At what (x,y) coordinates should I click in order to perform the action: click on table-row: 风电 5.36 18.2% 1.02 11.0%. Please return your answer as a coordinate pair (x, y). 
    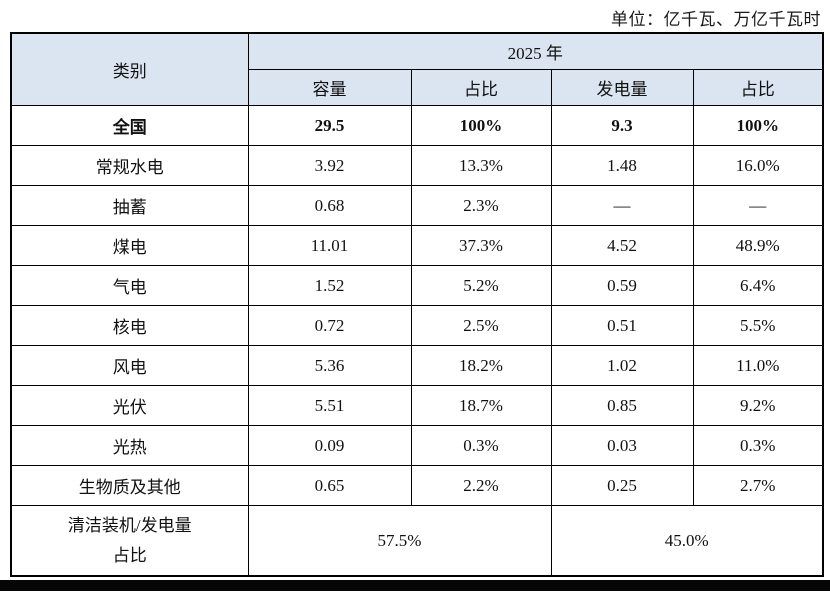
    Looking at the image, I should click on (417, 365).